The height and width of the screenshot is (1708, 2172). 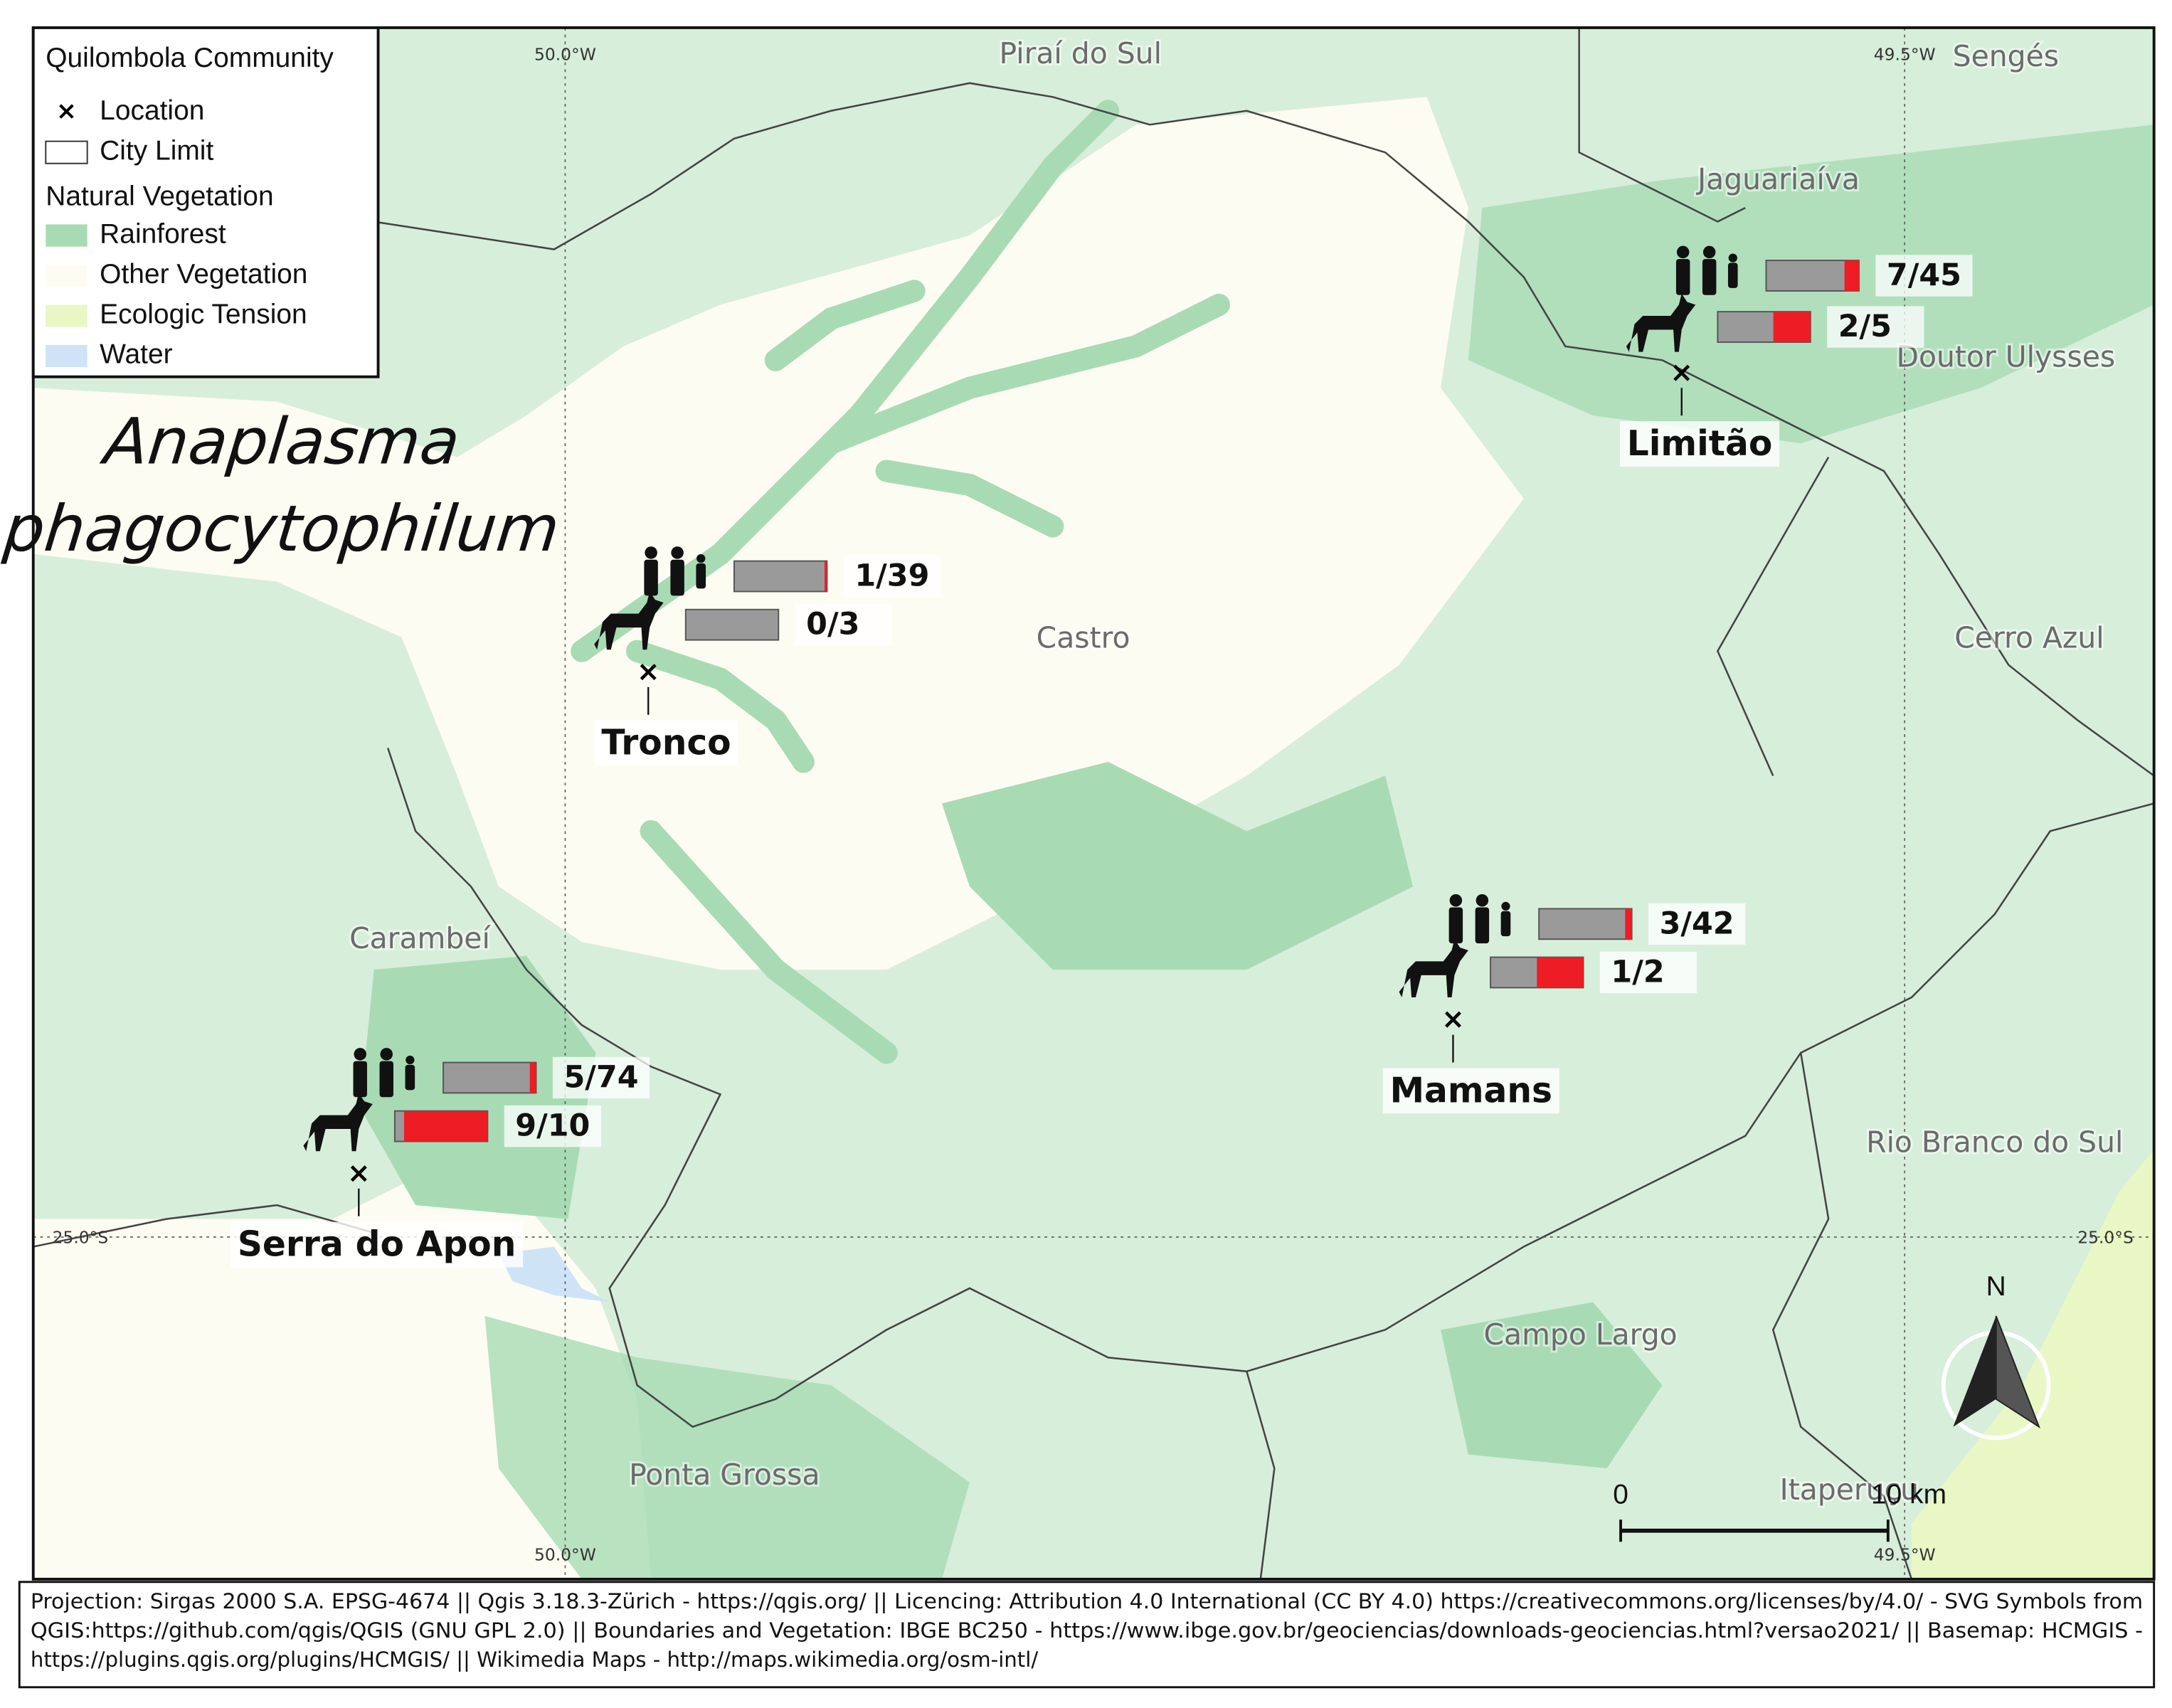 What do you see at coordinates (2018, 1372) in the screenshot?
I see `north-arrow-right` at bounding box center [2018, 1372].